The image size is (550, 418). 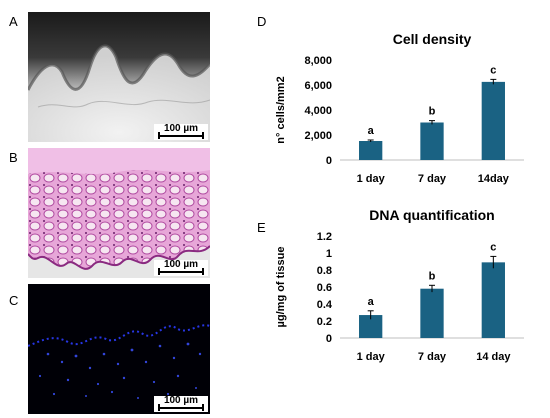 I want to click on scalebar-label-a: 100 µm, so click(x=181, y=128).